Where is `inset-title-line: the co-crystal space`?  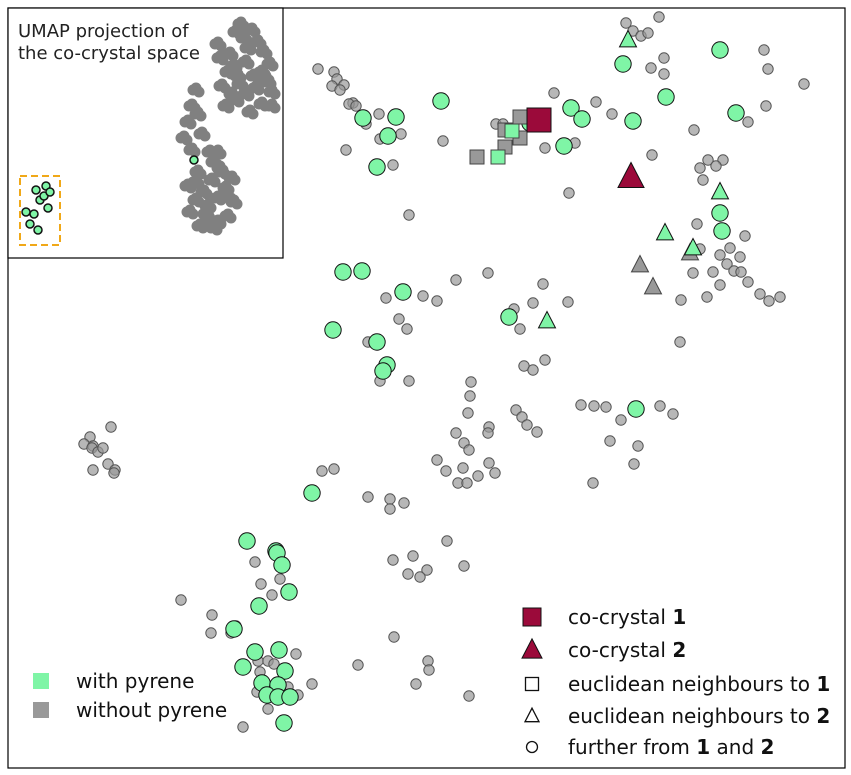
inset-title-line: the co-crystal space is located at coordinates (109, 53).